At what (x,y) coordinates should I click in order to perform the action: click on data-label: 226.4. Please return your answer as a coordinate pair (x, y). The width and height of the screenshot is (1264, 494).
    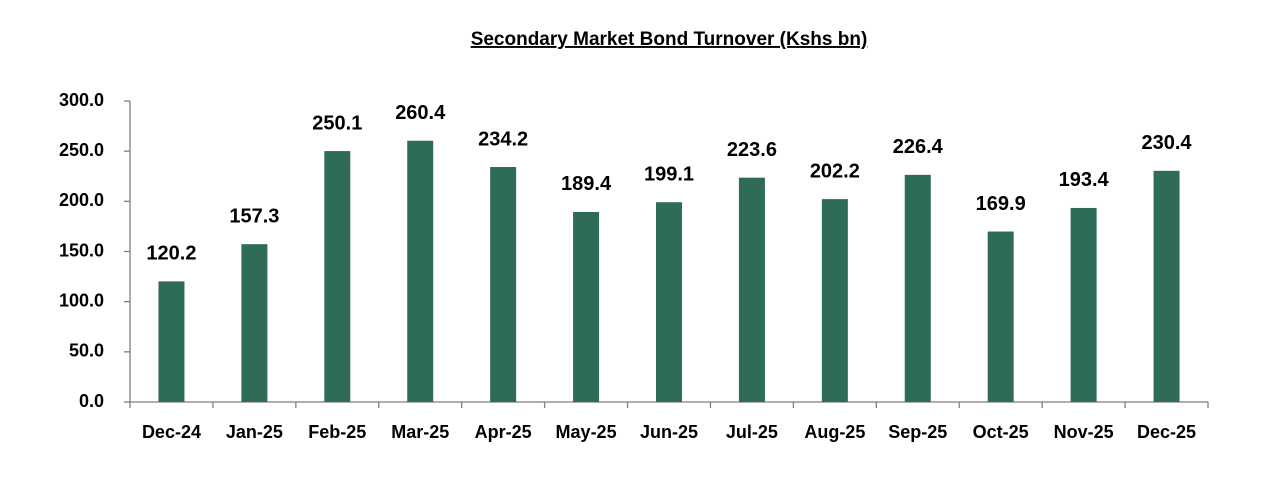
    Looking at the image, I should click on (918, 147).